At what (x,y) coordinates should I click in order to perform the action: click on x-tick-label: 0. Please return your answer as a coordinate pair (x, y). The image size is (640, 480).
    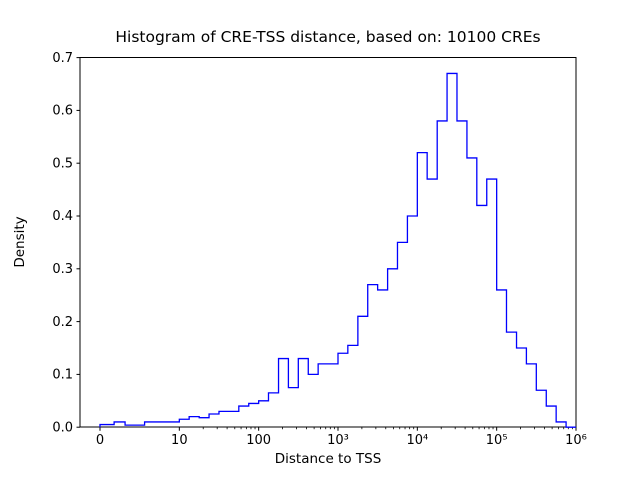
    Looking at the image, I should click on (100, 440).